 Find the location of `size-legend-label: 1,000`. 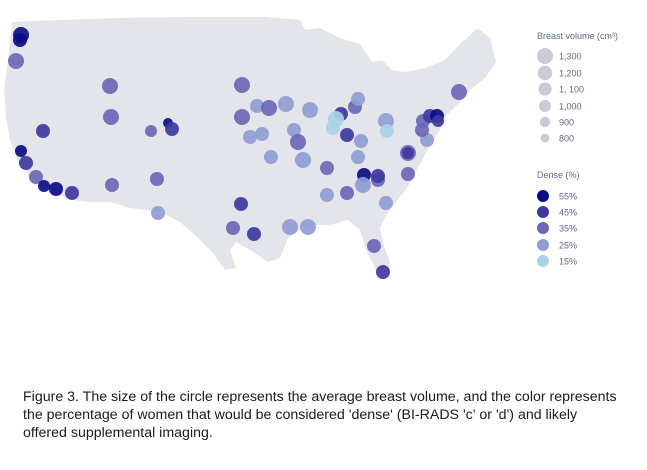

size-legend-label: 1,000 is located at coordinates (570, 107).